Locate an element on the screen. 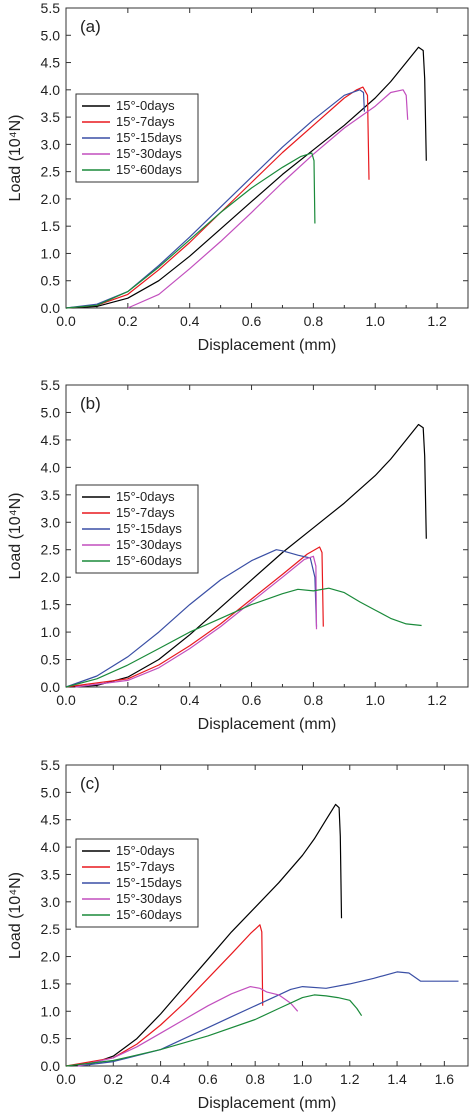 The height and width of the screenshot is (1116, 474). x-tick-label: 1.6 is located at coordinates (445, 1079).